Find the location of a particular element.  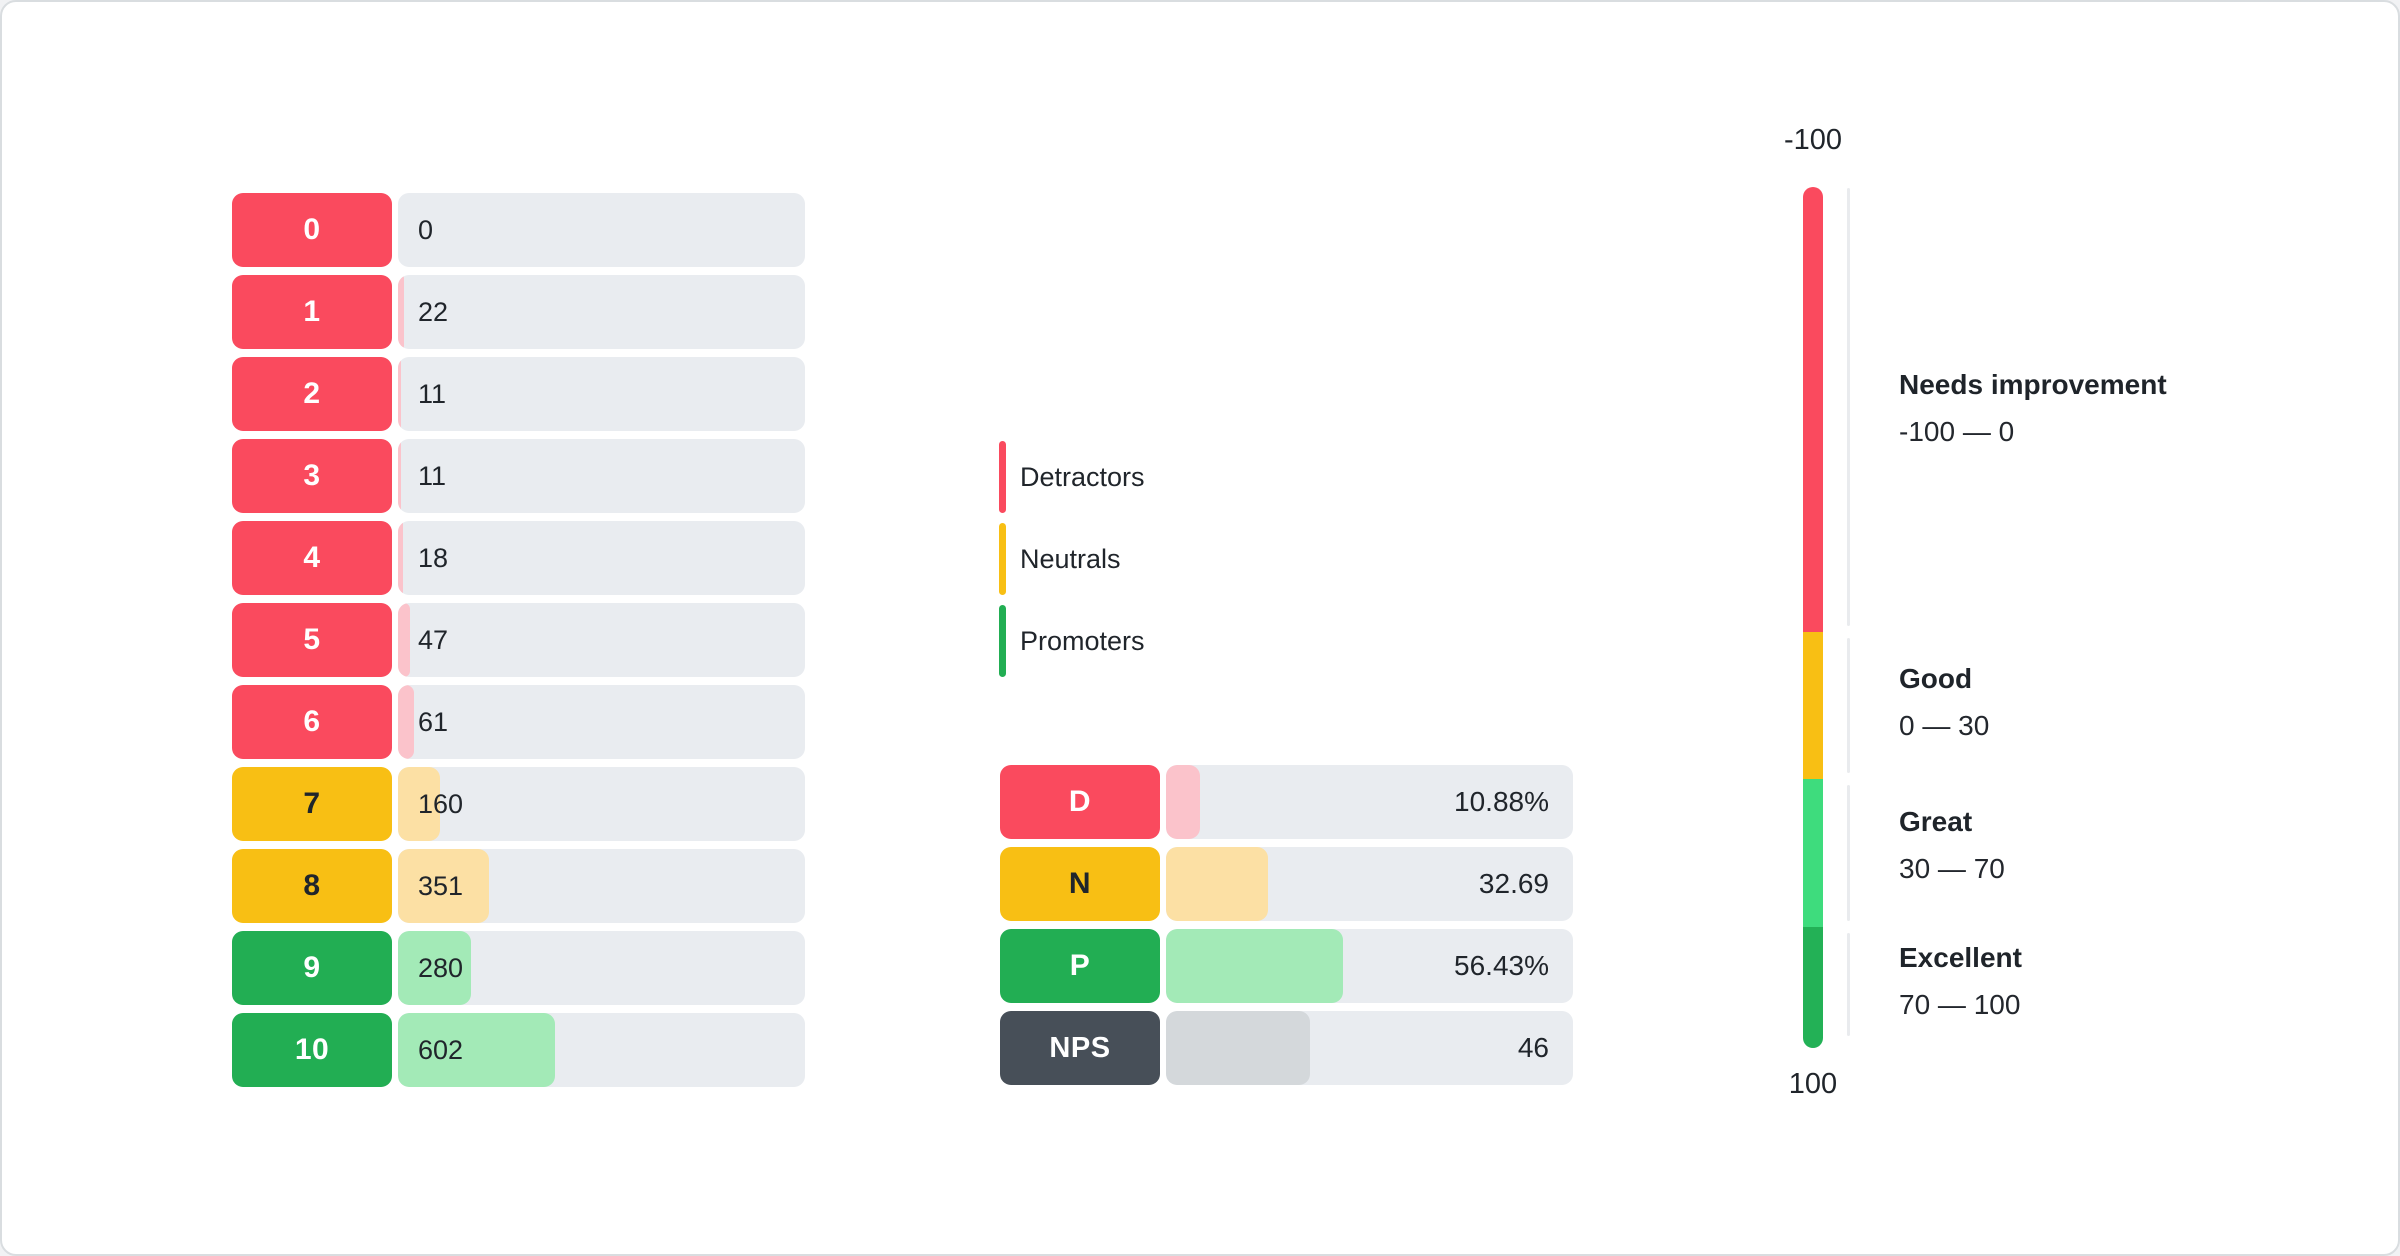

distribution-row-8: 8 351 is located at coordinates (518, 886).